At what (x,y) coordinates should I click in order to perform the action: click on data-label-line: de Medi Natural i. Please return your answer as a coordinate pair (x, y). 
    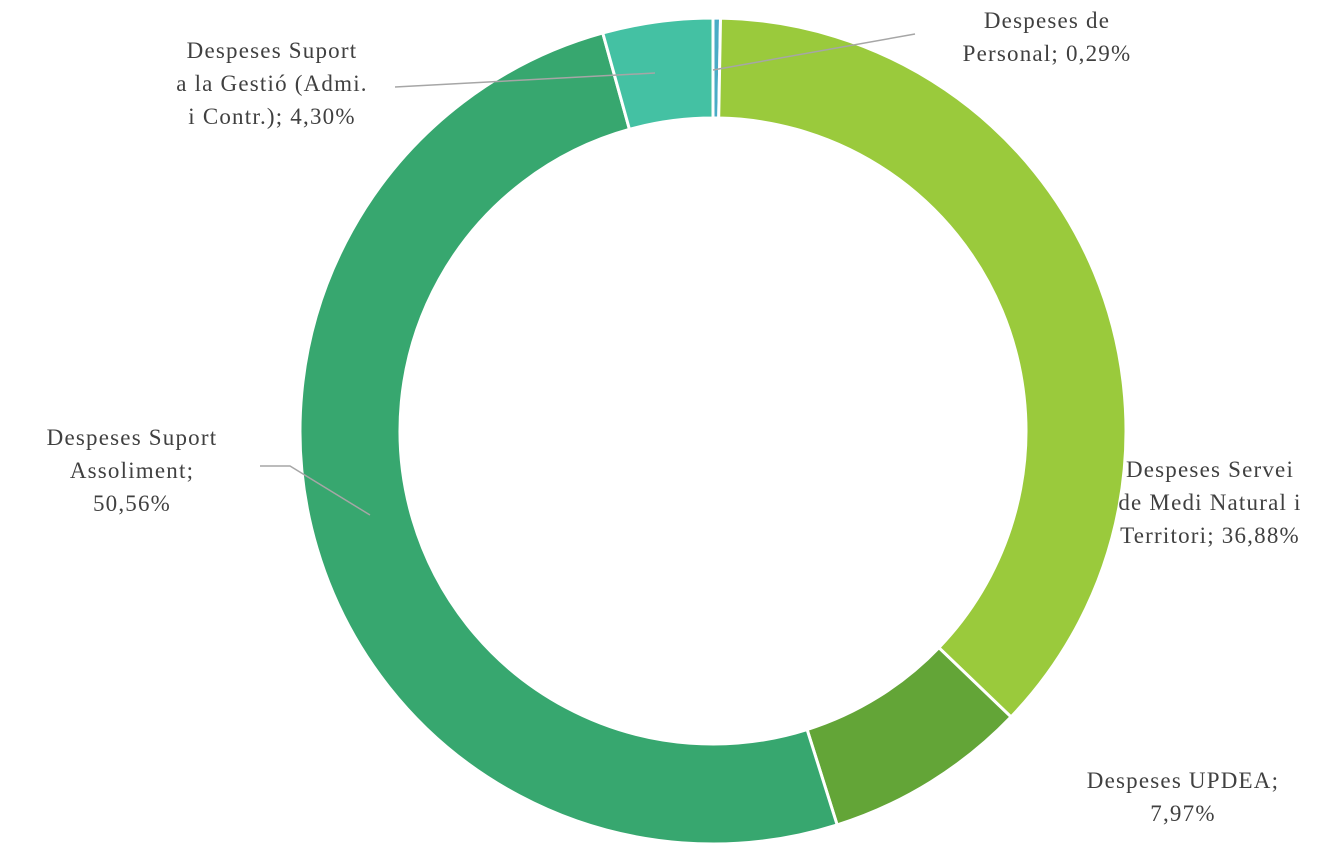
    Looking at the image, I should click on (1209, 502).